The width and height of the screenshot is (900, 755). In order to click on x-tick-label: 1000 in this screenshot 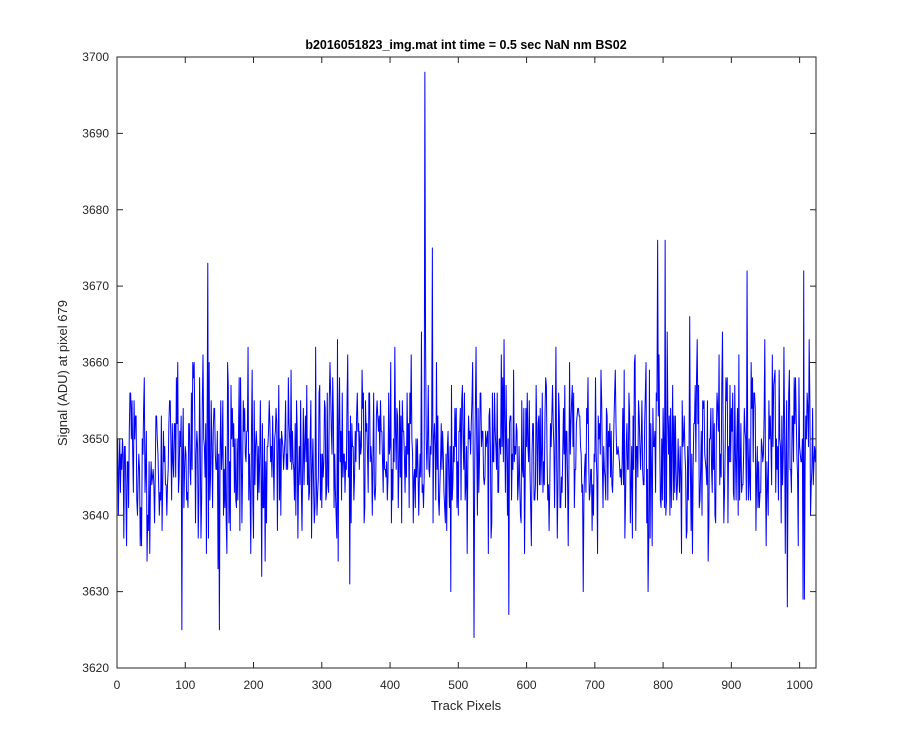, I will do `click(799, 685)`.